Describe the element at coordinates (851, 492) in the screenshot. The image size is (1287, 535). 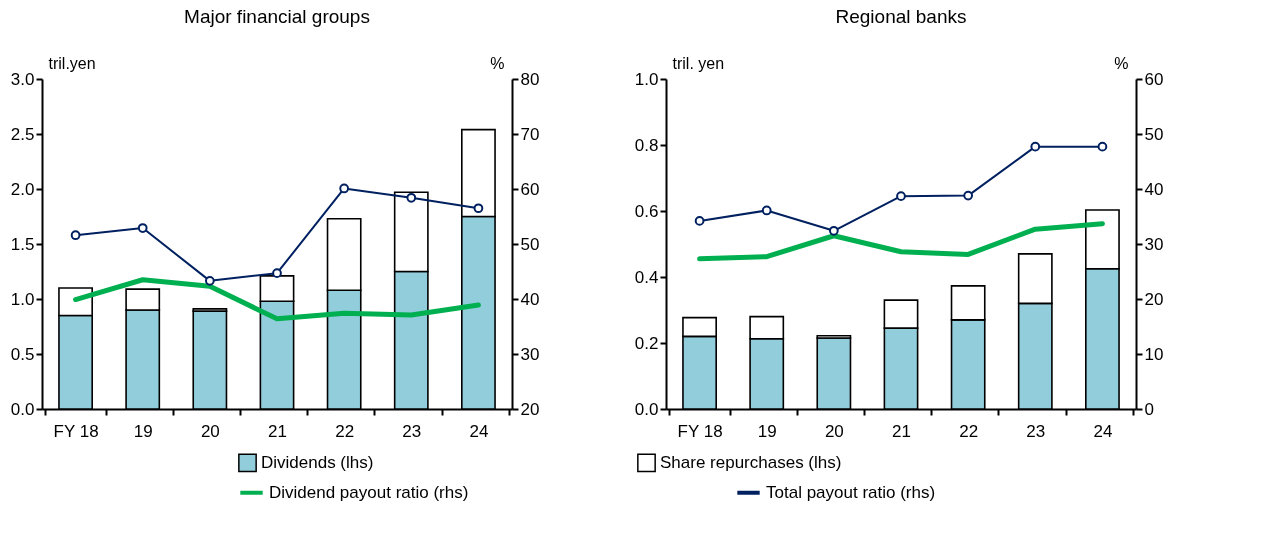
I see `legend-label: Total payout ratio (rhs)` at that location.